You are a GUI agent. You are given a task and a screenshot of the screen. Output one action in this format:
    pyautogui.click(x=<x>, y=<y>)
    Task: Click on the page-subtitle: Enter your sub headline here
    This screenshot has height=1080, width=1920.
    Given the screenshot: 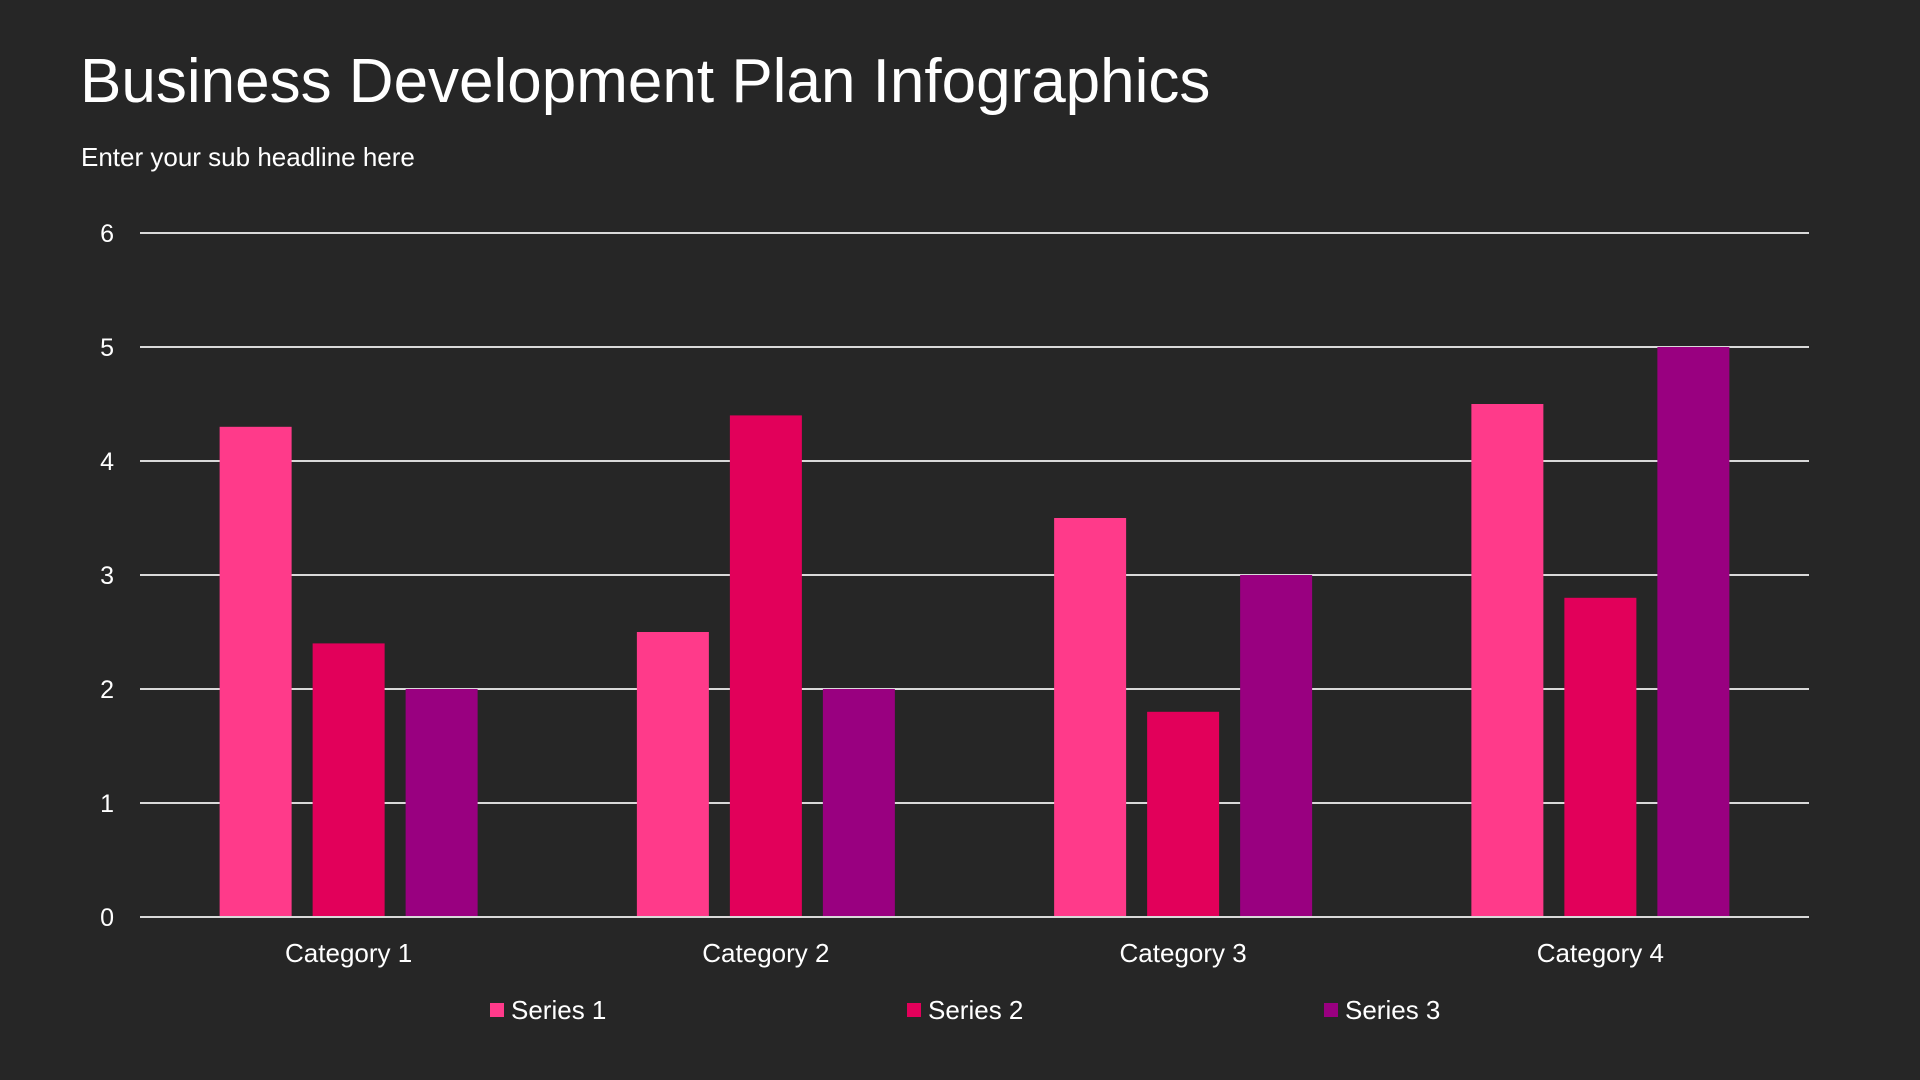 What is the action you would take?
    pyautogui.click(x=248, y=157)
    